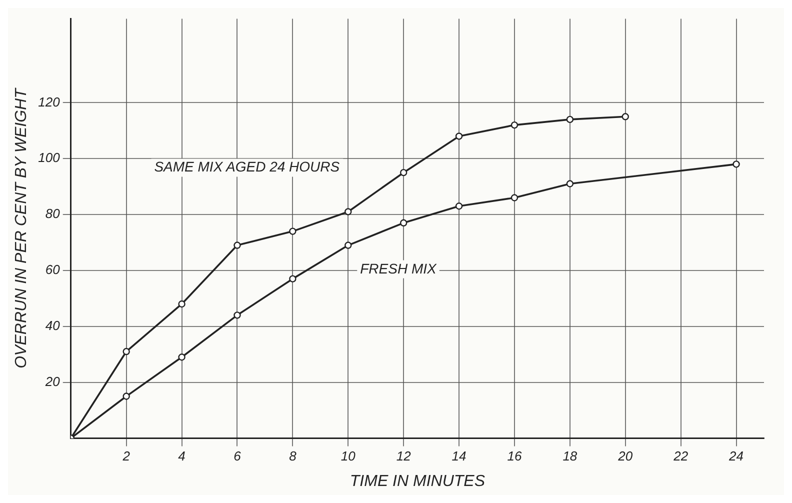  I want to click on y-tick-label: 20, so click(52, 381).